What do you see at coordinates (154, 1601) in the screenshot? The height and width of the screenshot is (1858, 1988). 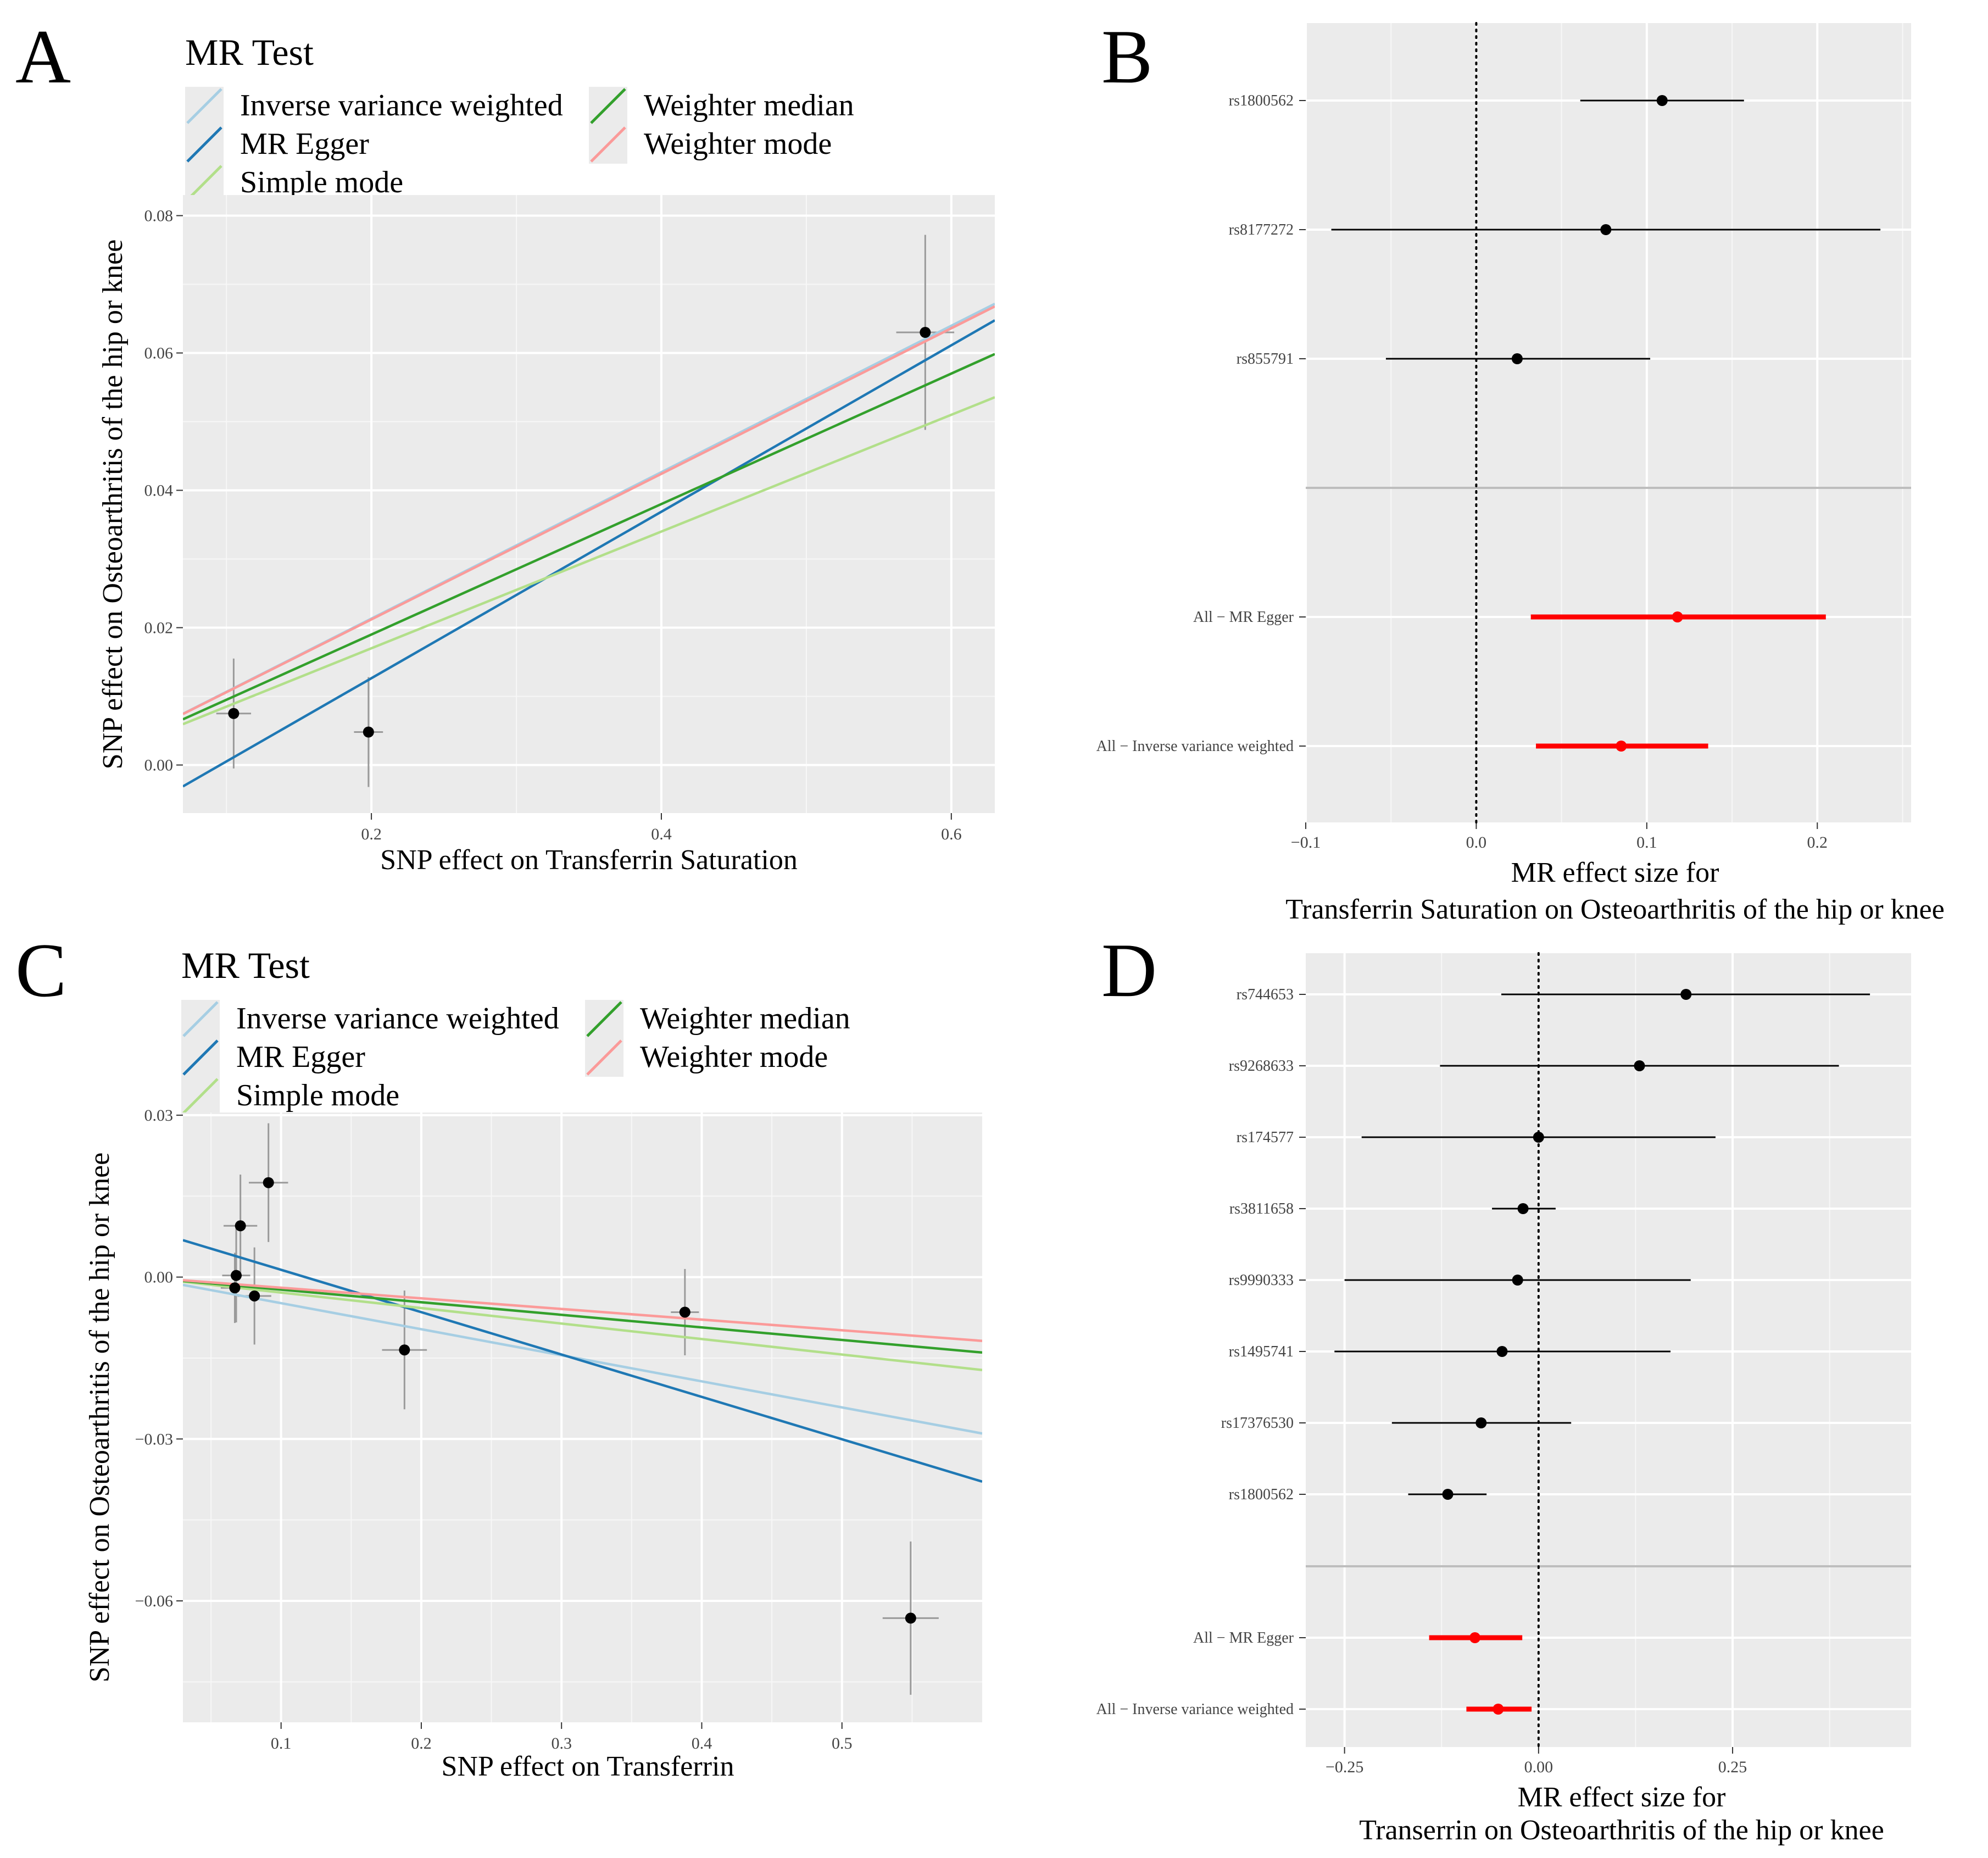 I see `y-tick-label-c: −0.06` at bounding box center [154, 1601].